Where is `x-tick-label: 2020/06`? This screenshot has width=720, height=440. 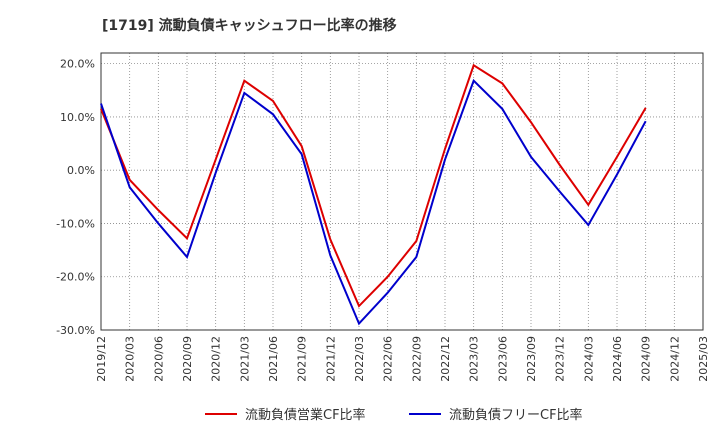
x-tick-label: 2020/06 is located at coordinates (158, 359).